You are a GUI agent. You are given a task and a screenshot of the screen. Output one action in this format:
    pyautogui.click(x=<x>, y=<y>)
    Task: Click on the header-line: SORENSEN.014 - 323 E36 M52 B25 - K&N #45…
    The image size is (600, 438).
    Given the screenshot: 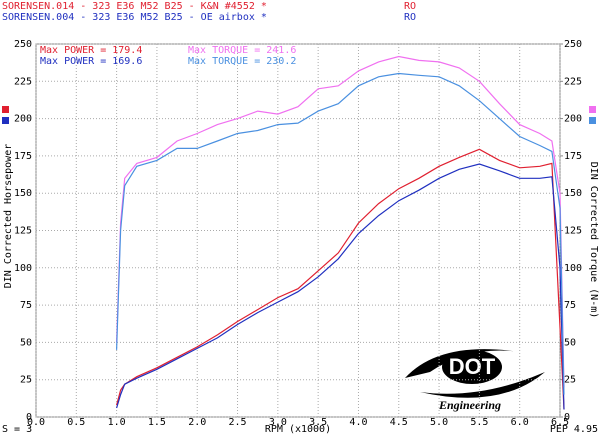 What is the action you would take?
    pyautogui.click(x=134, y=6)
    